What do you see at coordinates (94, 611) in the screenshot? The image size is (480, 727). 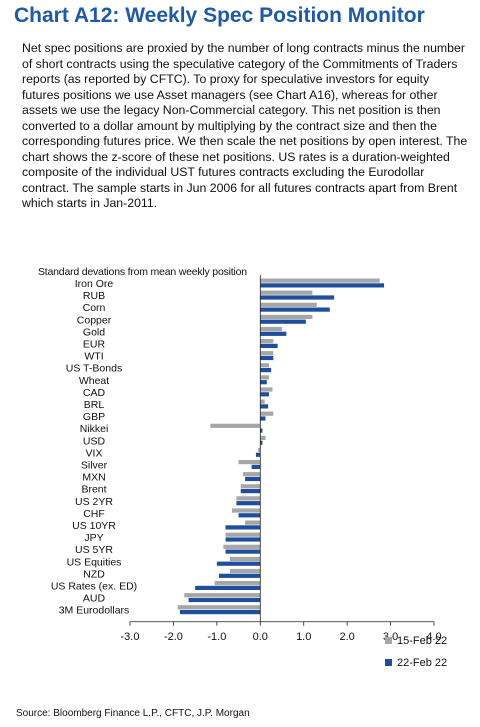 I see `category-label: 3M Eurodollars` at bounding box center [94, 611].